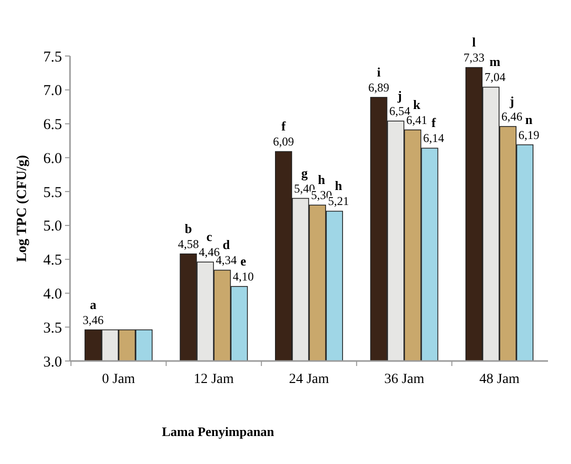  Describe the element at coordinates (529, 119) in the screenshot. I see `annotation: n` at that location.